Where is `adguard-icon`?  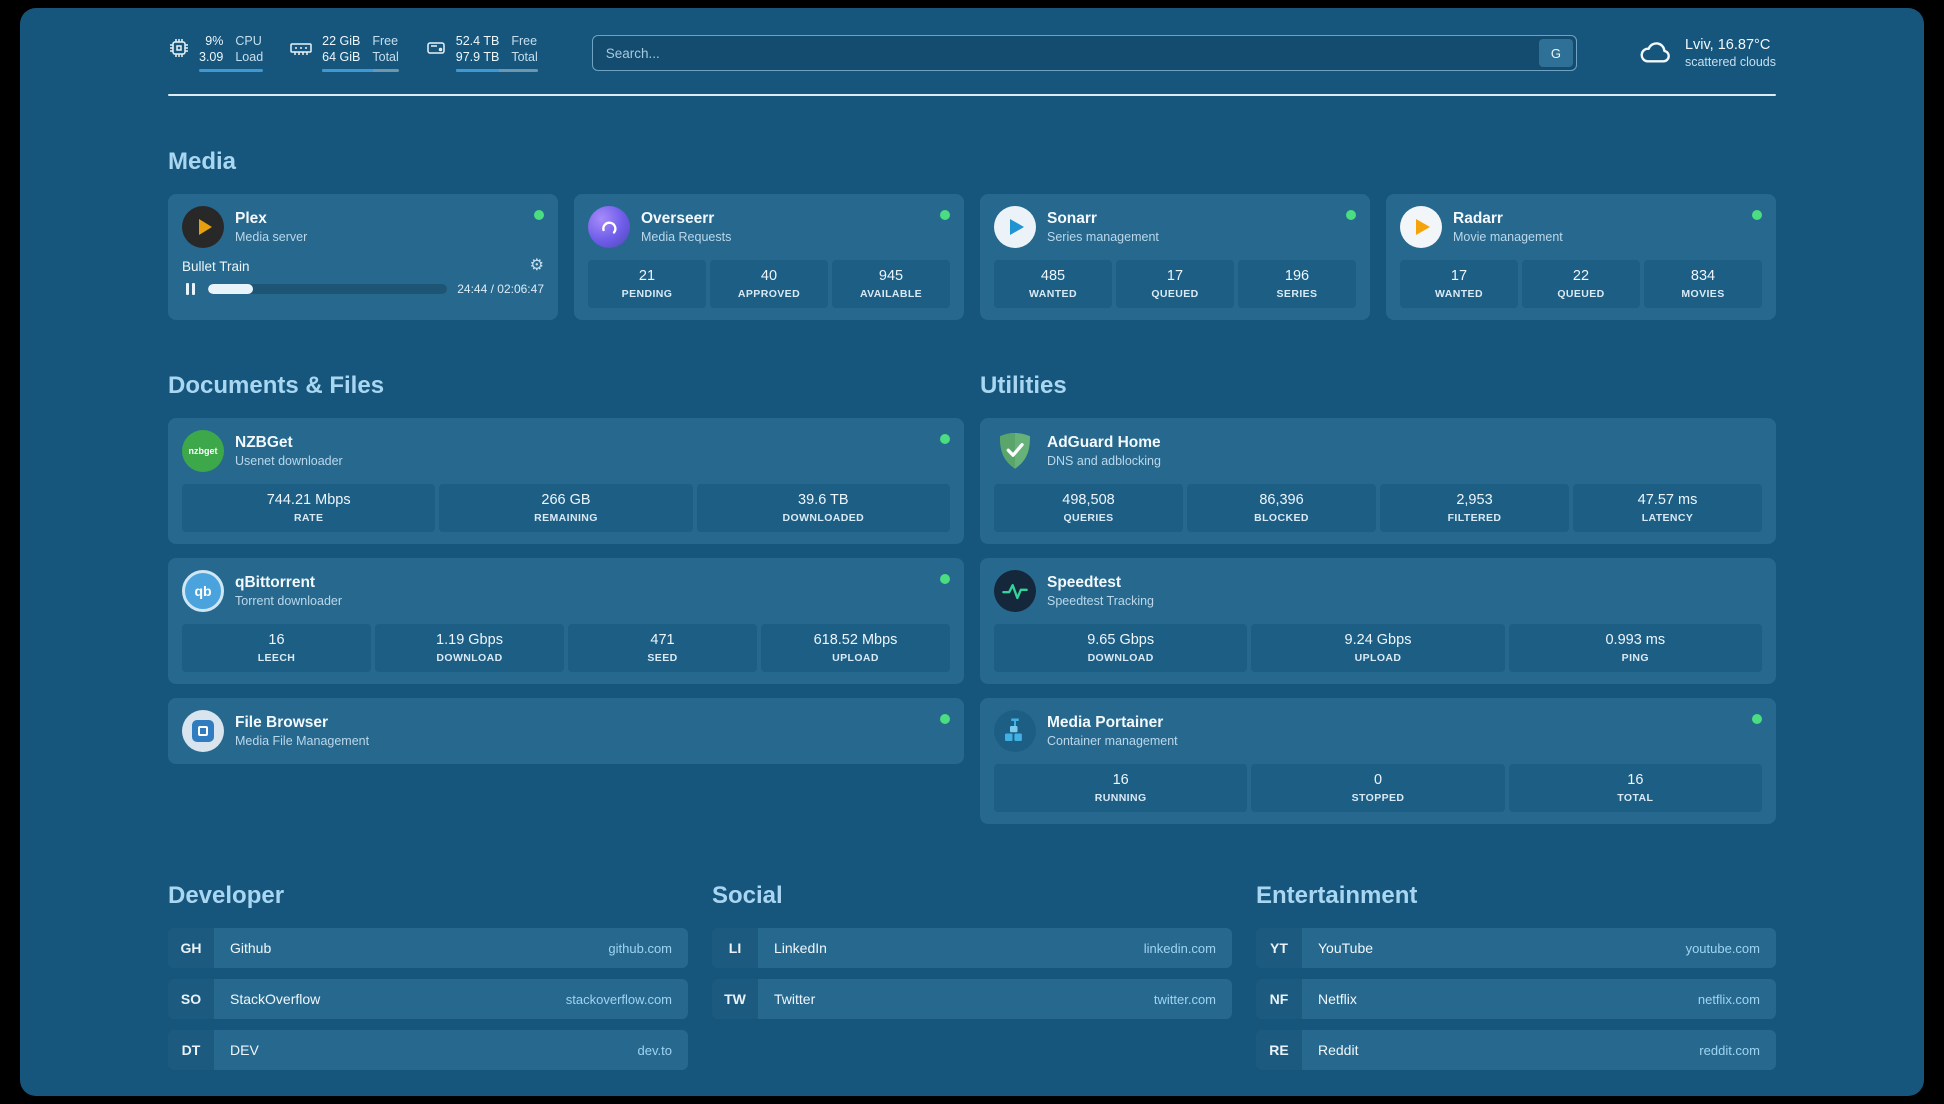 adguard-icon is located at coordinates (1015, 451).